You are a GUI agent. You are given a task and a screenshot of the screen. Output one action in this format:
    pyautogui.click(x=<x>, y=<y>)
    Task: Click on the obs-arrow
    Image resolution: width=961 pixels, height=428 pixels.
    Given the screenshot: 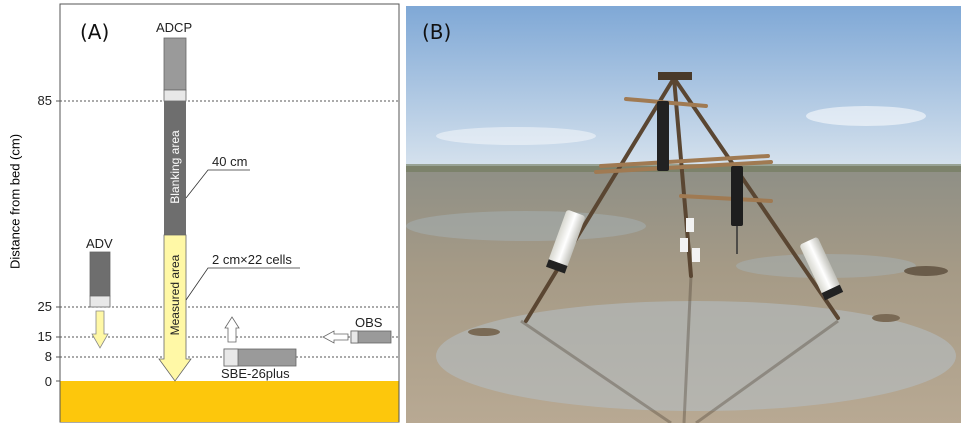 What is the action you would take?
    pyautogui.click(x=335, y=337)
    